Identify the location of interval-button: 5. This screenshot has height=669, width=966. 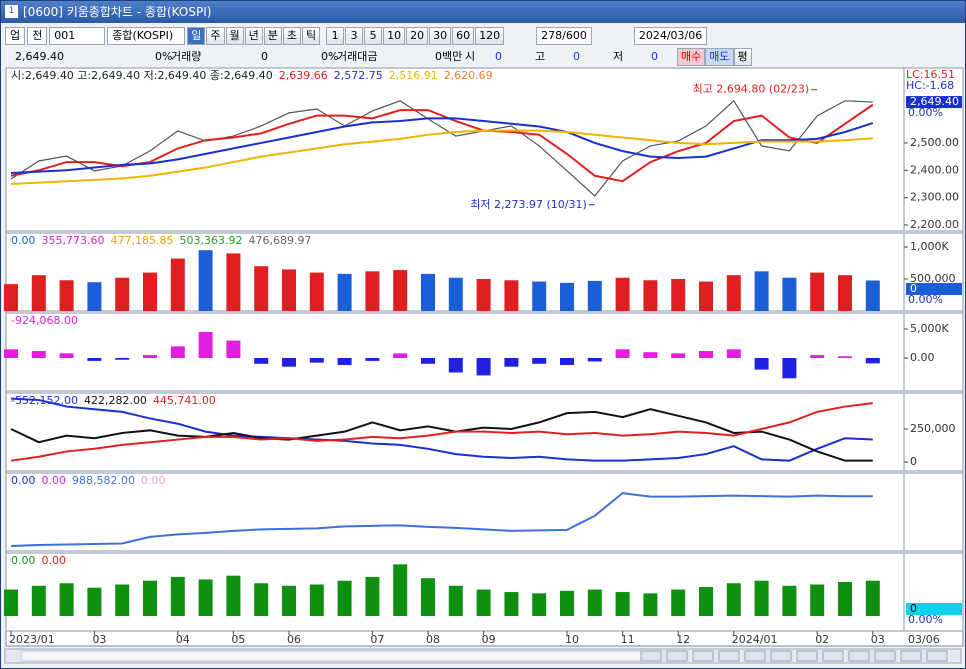
(373, 36).